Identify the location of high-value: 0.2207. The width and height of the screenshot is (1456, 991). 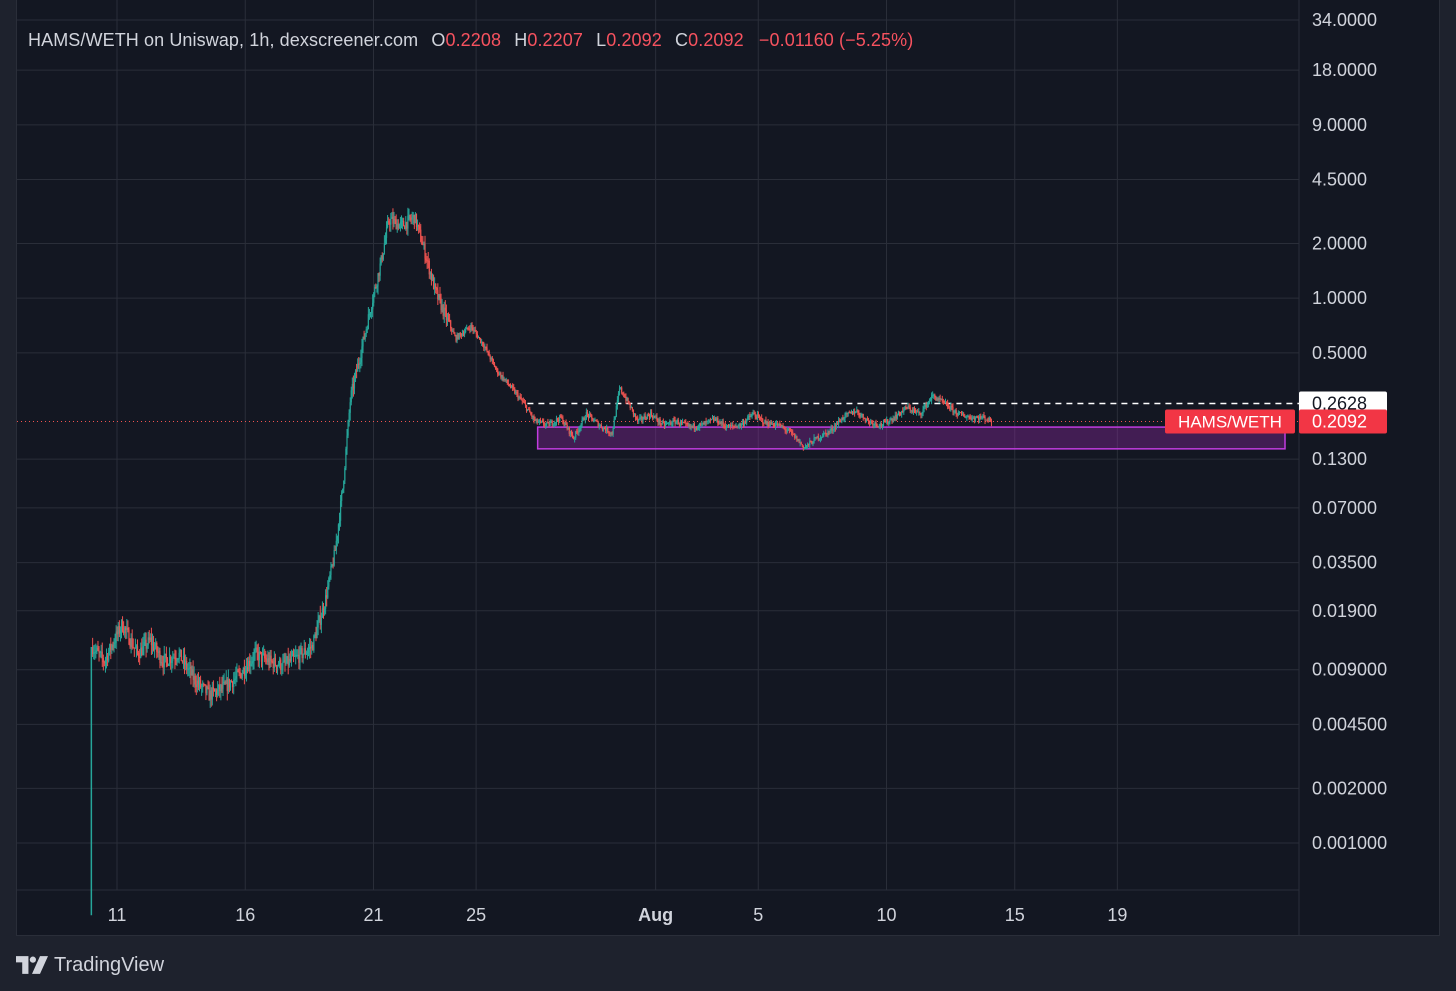
(555, 40).